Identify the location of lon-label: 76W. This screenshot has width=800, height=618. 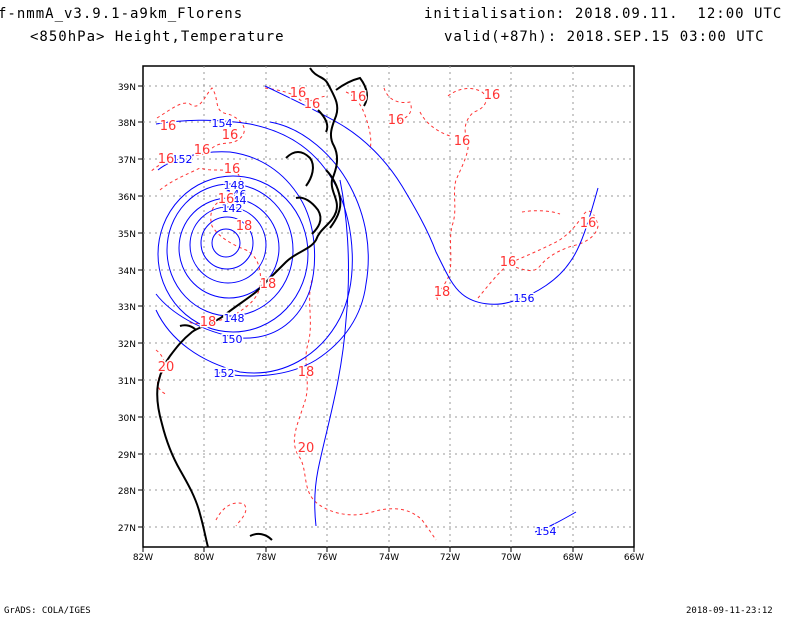
(327, 558).